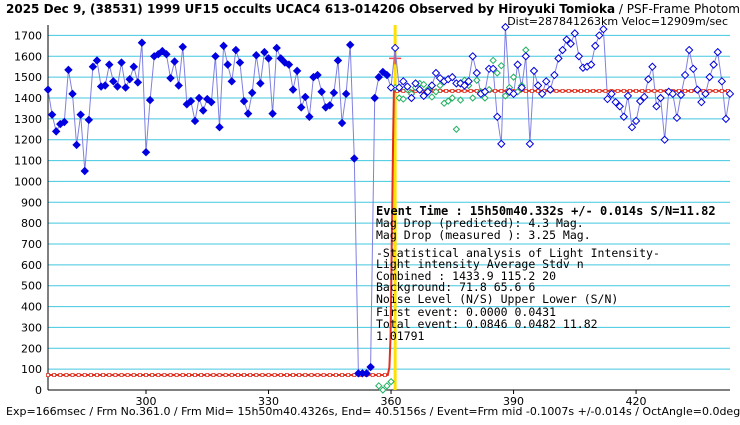  Describe the element at coordinates (480, 223) in the screenshot. I see `mag-drop-predicted: Mag Drop (predicted): 4.3 Mag.` at that location.